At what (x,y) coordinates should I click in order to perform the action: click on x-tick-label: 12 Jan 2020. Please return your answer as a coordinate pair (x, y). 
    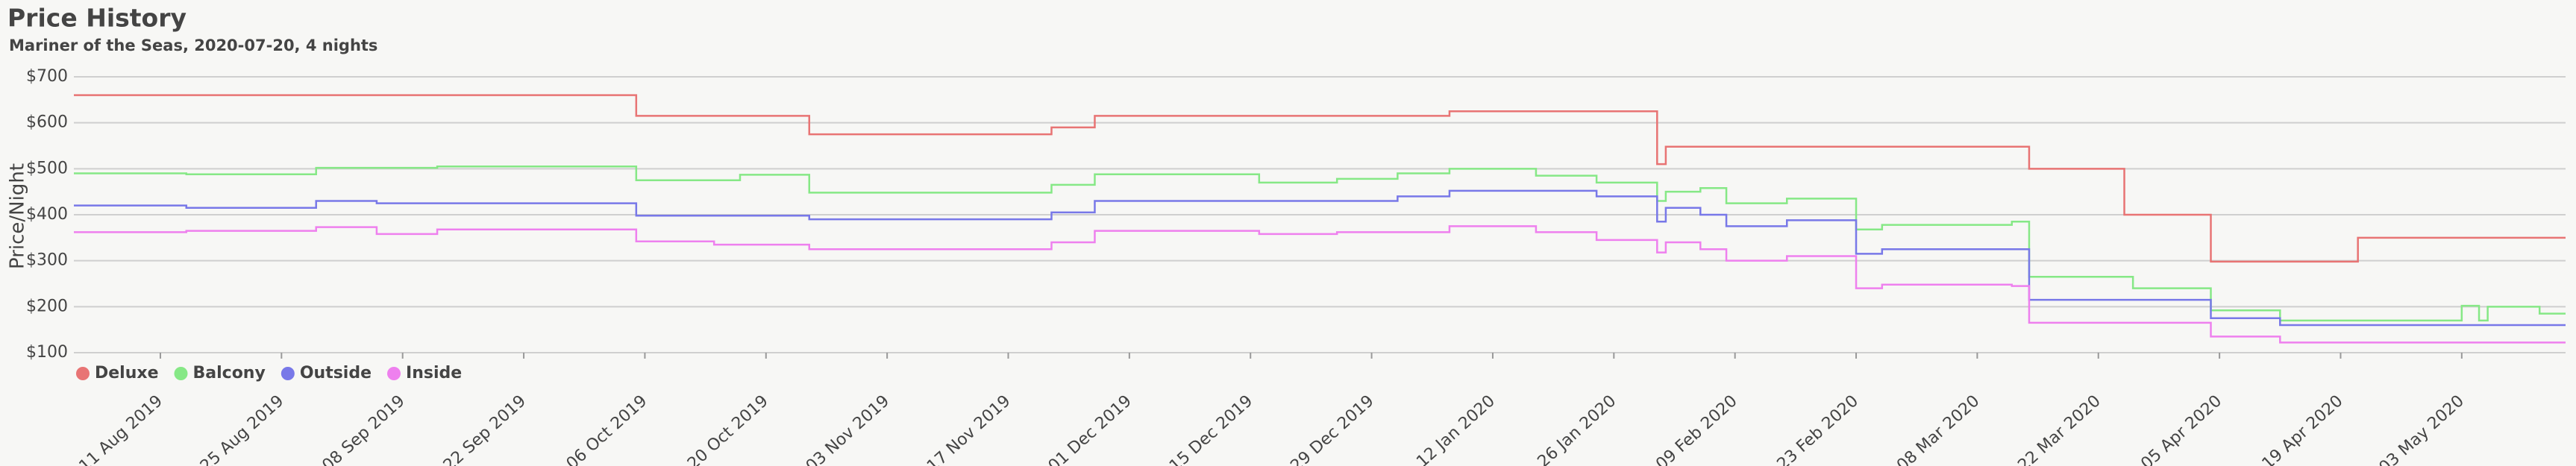
    Looking at the image, I should click on (1456, 428).